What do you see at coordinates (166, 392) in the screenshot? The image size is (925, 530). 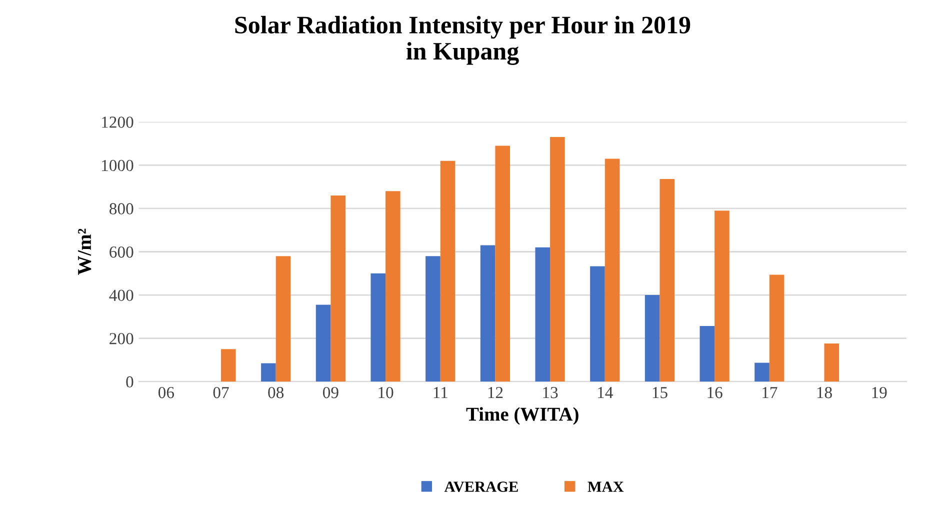 I see `x-tick-label: 06` at bounding box center [166, 392].